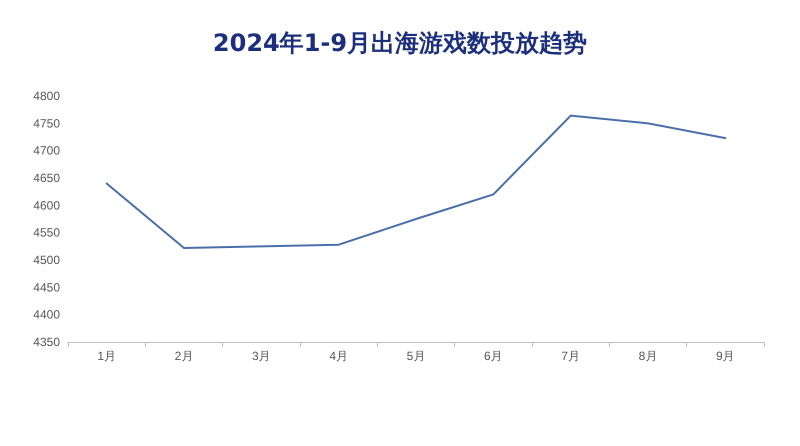  What do you see at coordinates (570, 356) in the screenshot?
I see `x-tick-label: 7月` at bounding box center [570, 356].